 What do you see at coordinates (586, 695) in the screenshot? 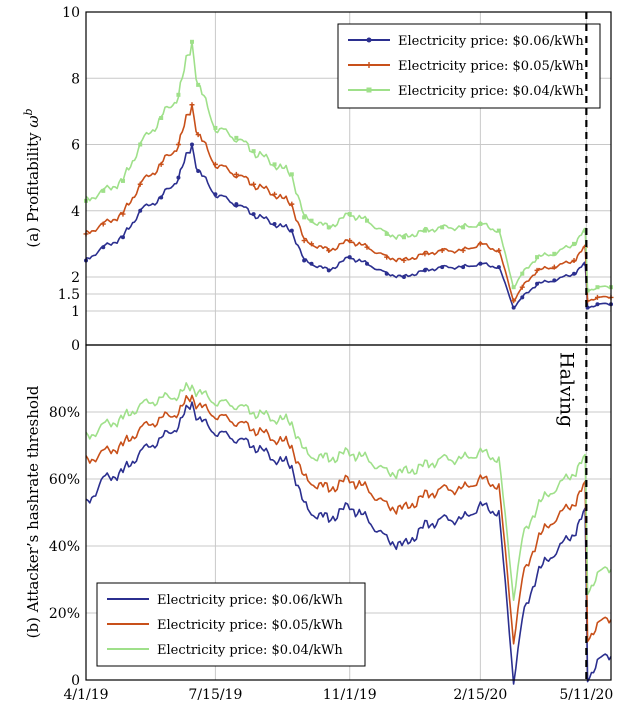
I see `x-tick-label: 5/11/20` at bounding box center [586, 695].